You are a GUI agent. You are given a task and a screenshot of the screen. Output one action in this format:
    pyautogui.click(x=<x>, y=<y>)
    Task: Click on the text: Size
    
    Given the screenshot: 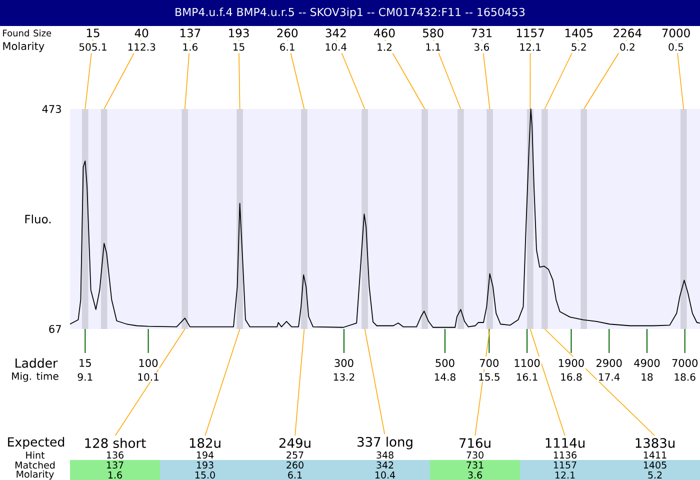 What is the action you would take?
    pyautogui.click(x=43, y=33)
    